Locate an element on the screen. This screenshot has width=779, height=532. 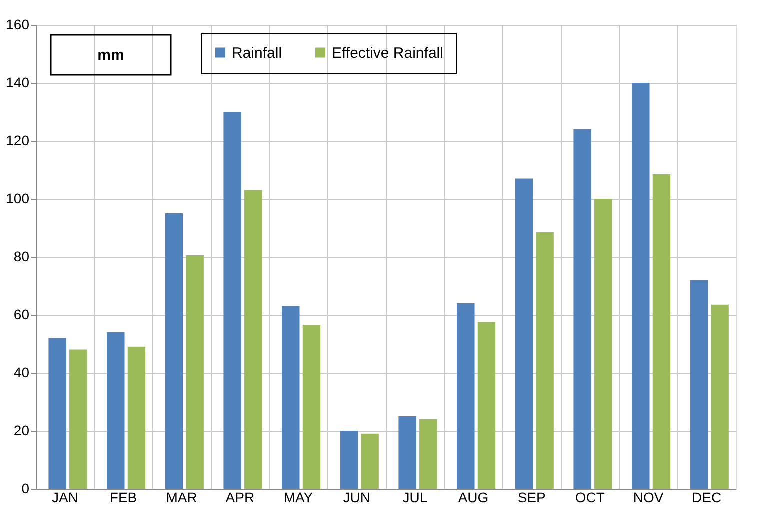
x-tick-label: SEP is located at coordinates (532, 498).